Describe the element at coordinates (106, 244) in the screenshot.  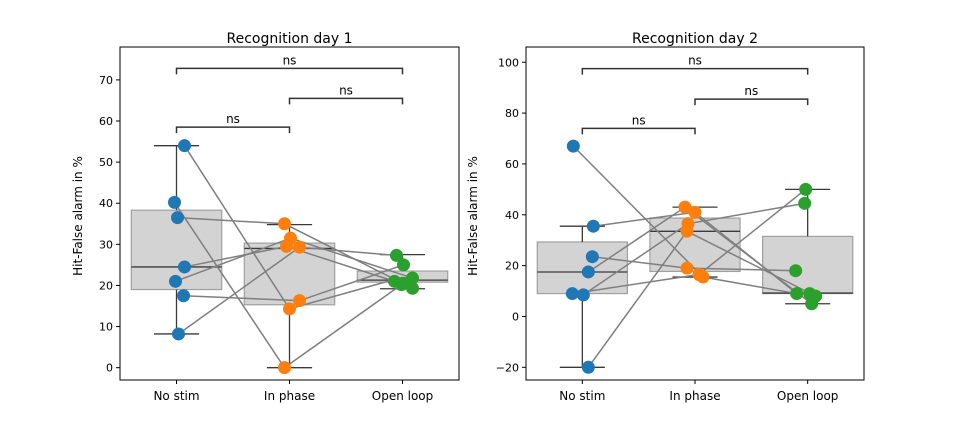
I see `y-tick-label: 30` at that location.